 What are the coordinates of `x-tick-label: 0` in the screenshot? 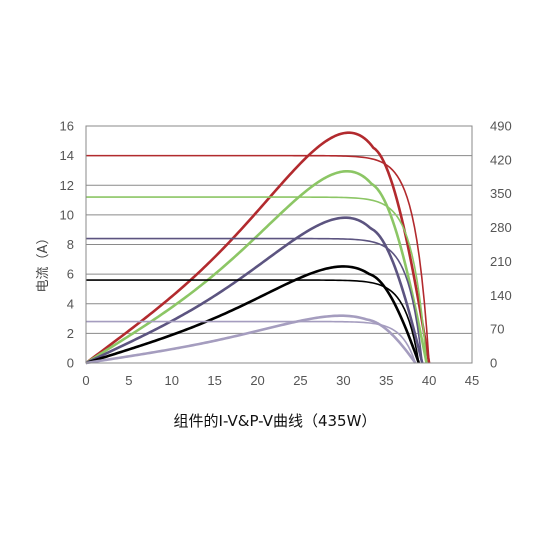 It's located at (85, 380).